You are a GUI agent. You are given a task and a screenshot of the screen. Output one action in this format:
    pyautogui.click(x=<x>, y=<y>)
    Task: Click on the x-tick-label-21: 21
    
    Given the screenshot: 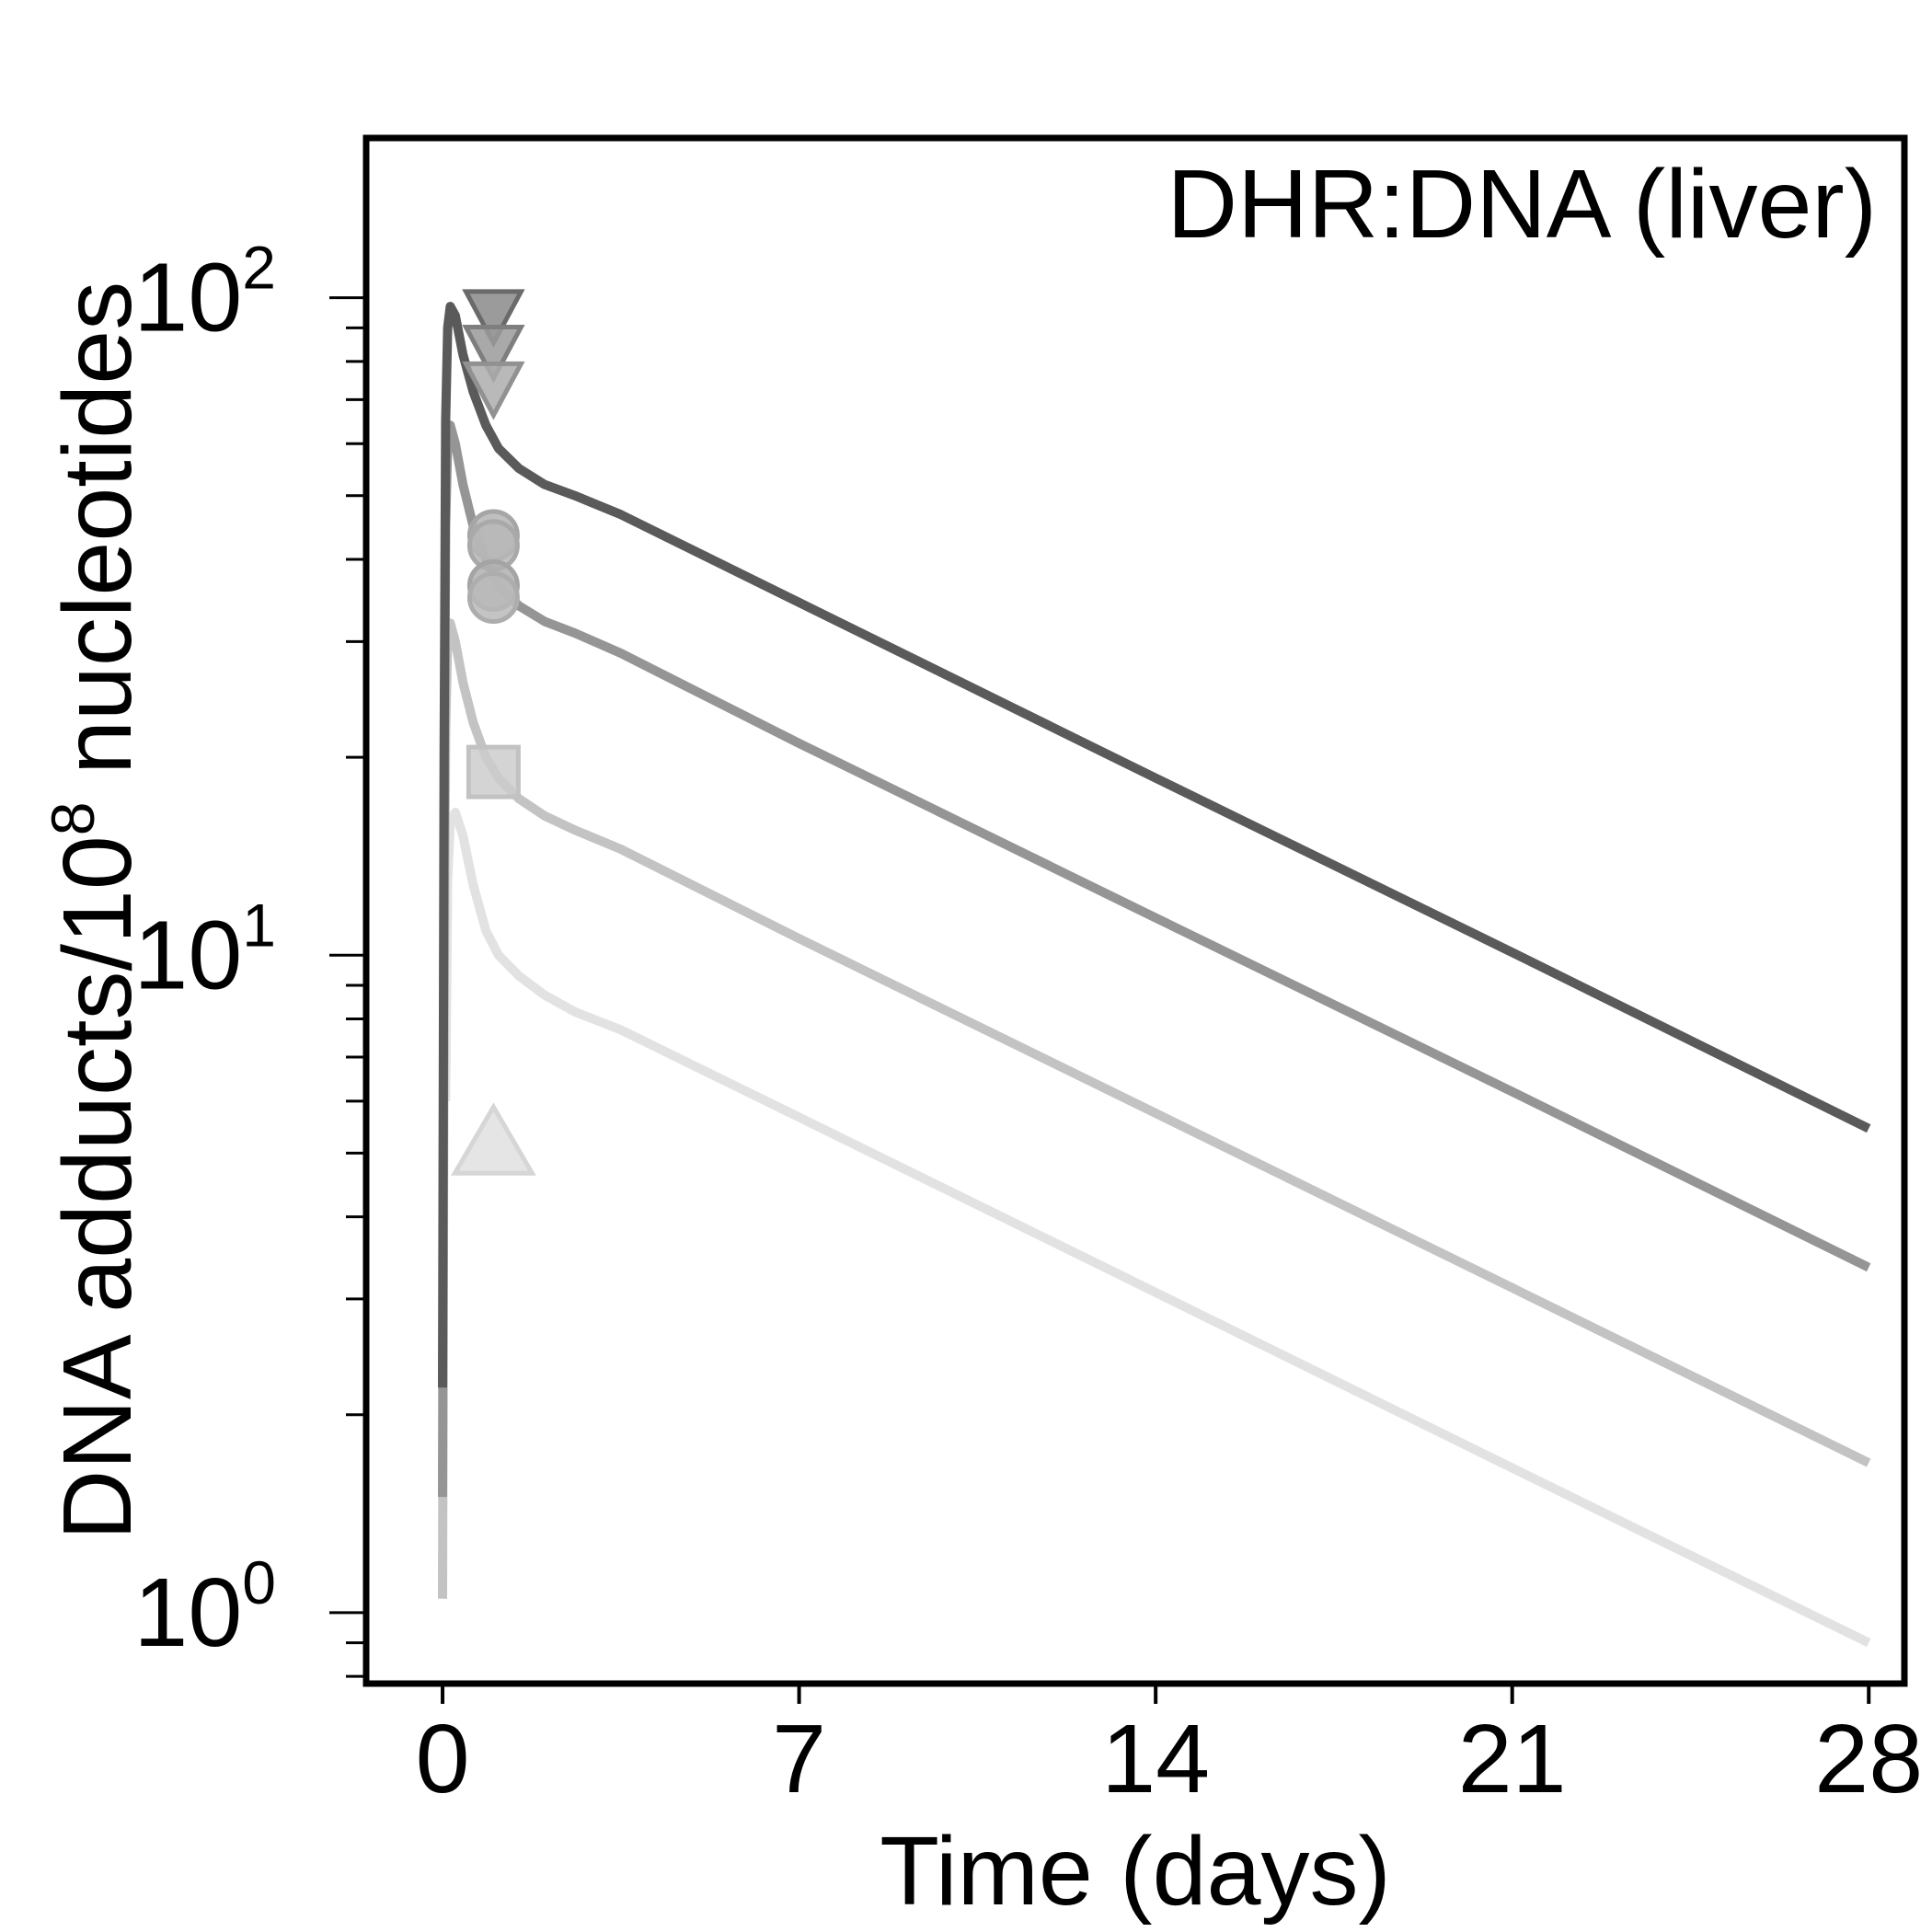 What is the action you would take?
    pyautogui.click(x=1512, y=1759)
    